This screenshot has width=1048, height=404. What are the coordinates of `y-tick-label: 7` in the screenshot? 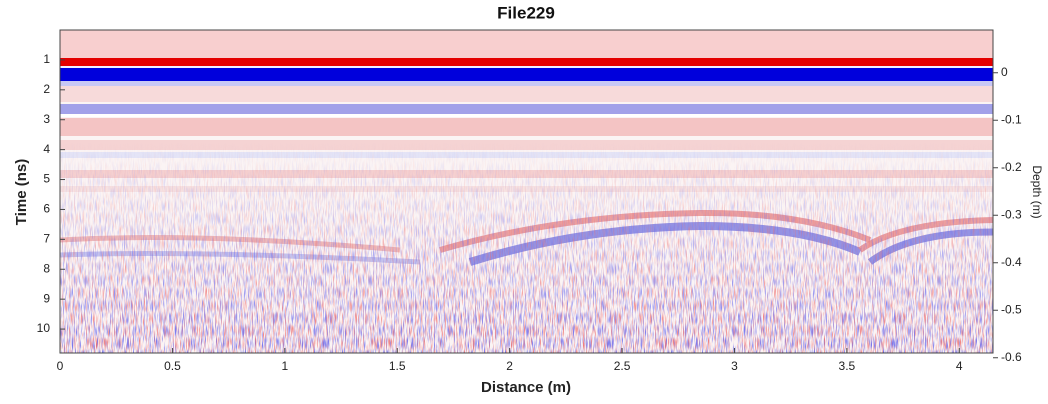 It's located at (46, 239).